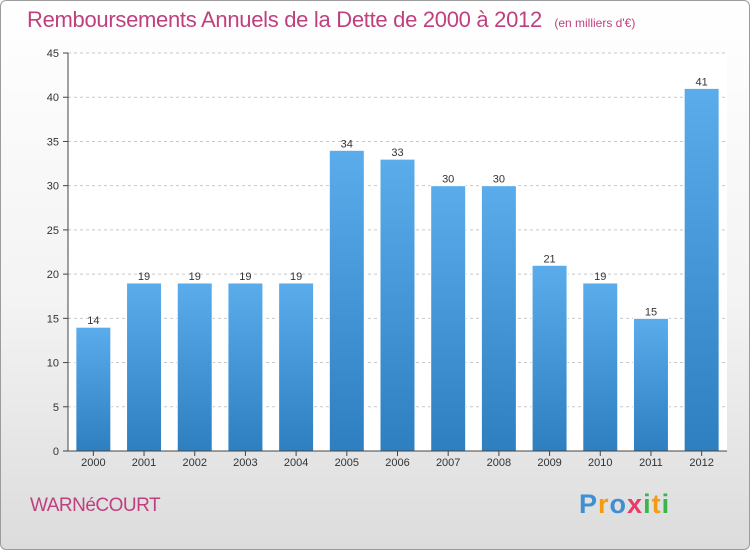 The height and width of the screenshot is (550, 750). I want to click on x-tick-label: 2008, so click(499, 463).